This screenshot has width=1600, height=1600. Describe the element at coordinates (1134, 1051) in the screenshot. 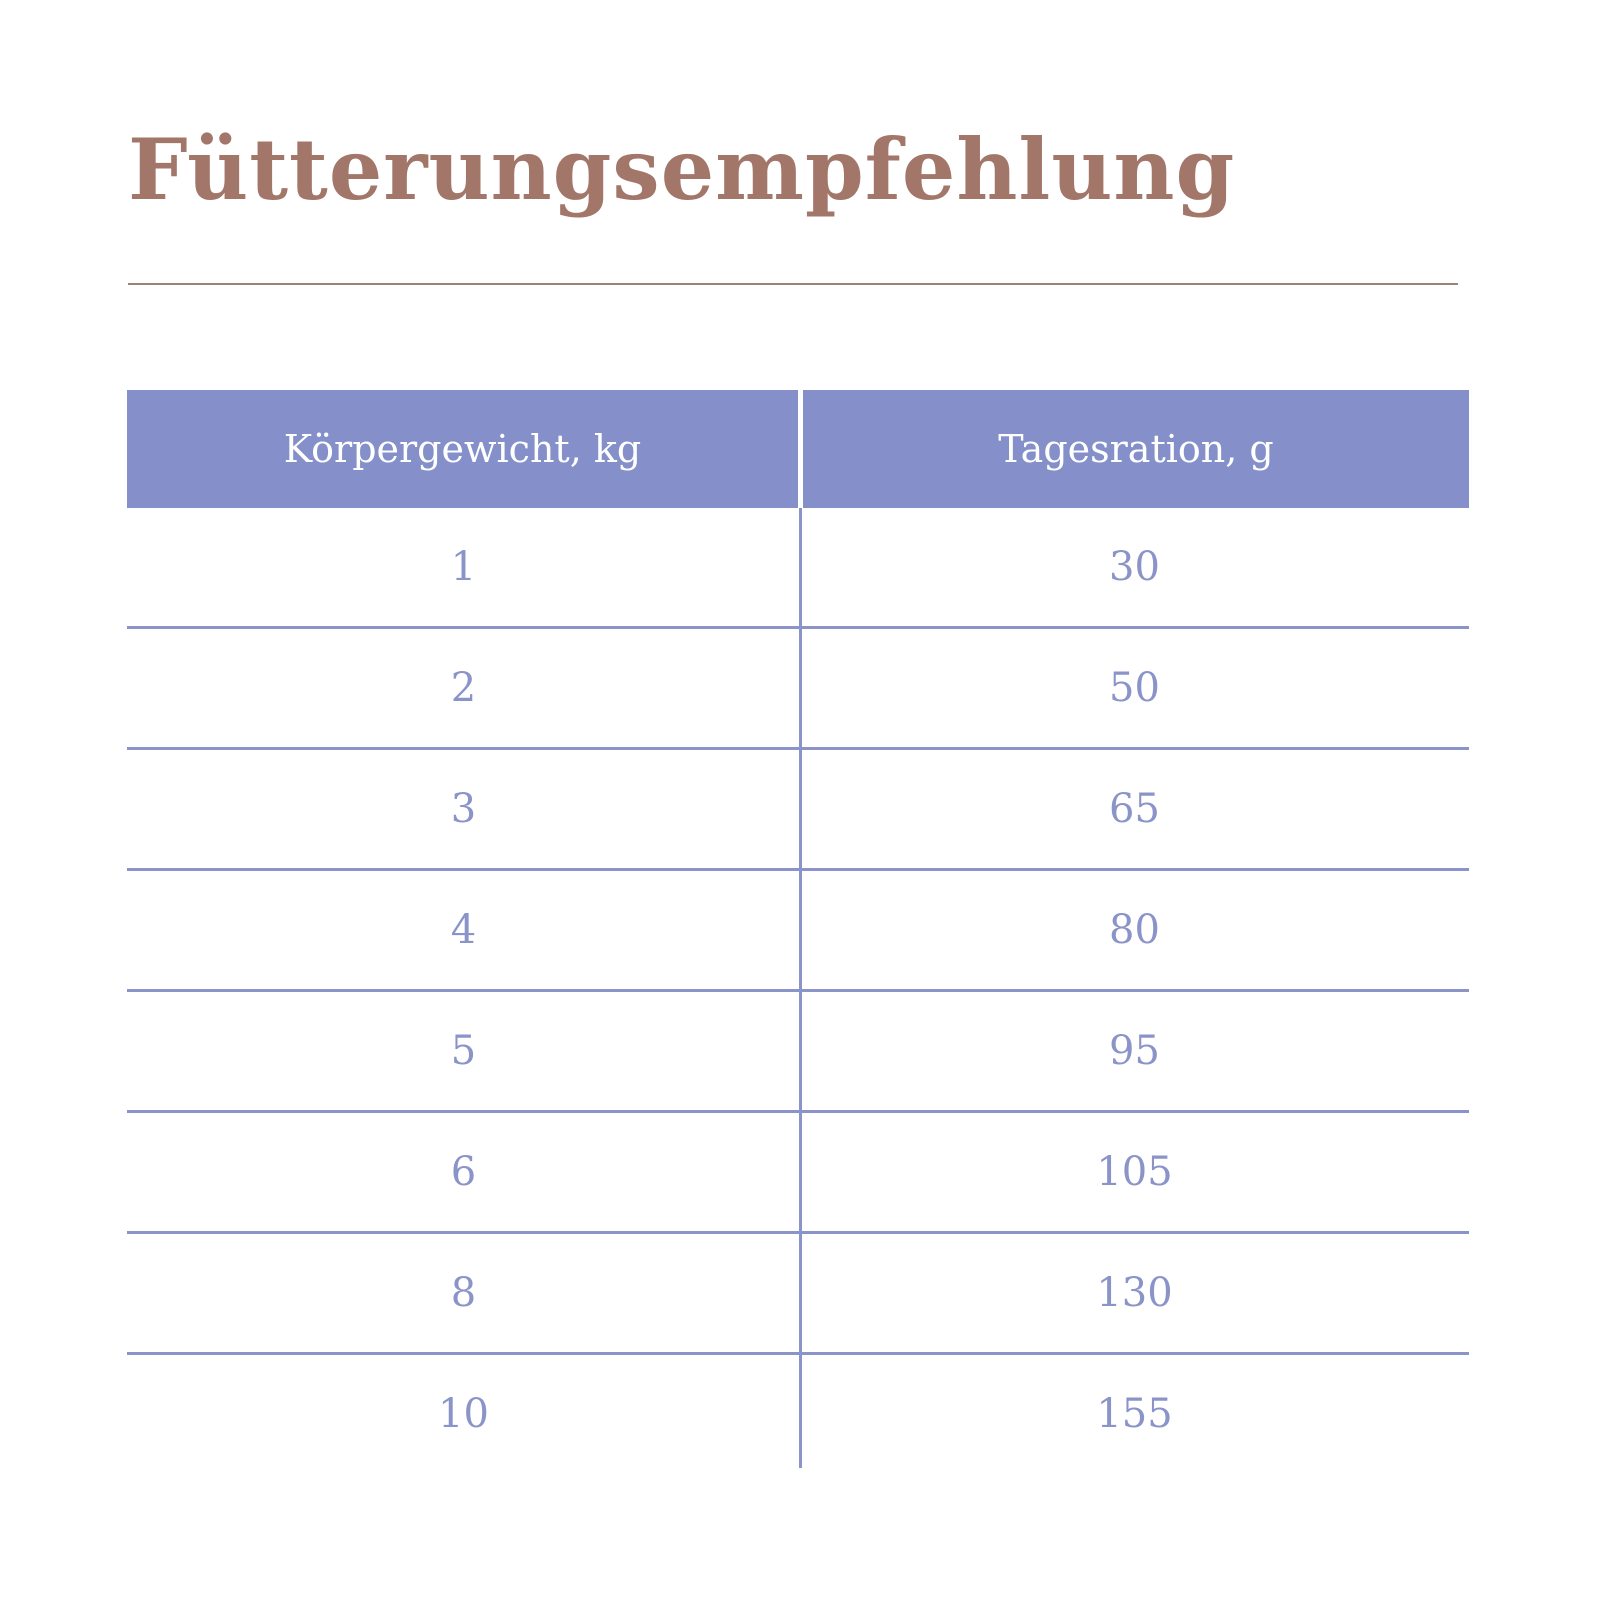

I see `ration-cell: 95` at that location.